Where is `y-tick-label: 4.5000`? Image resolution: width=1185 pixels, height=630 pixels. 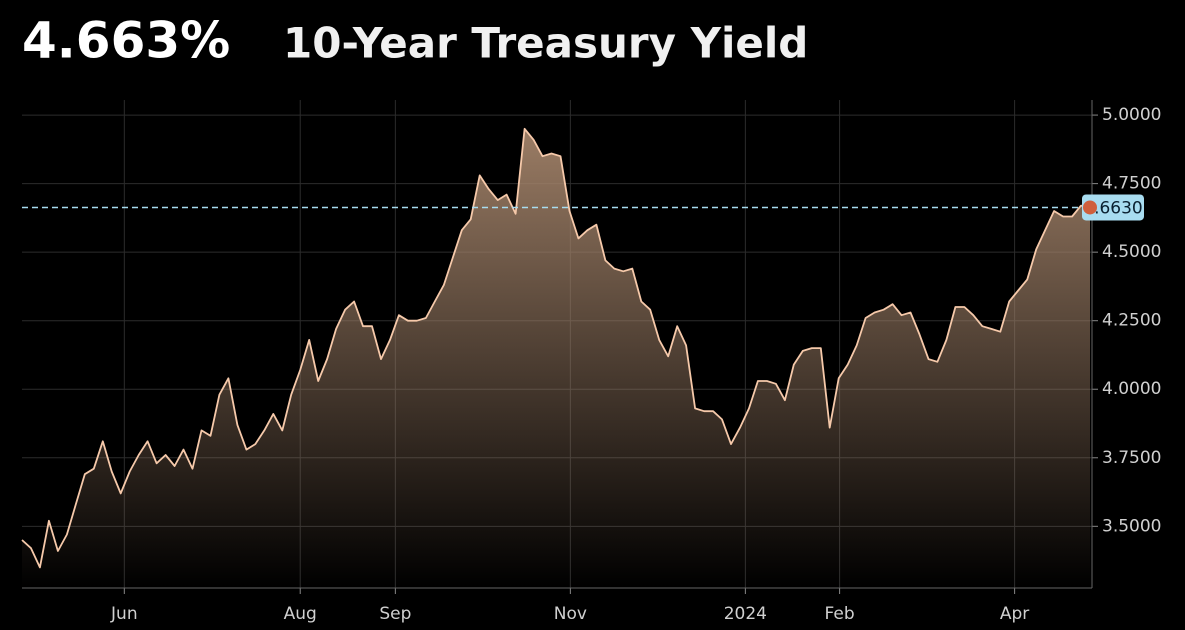 y-tick-label: 4.5000 is located at coordinates (1131, 252).